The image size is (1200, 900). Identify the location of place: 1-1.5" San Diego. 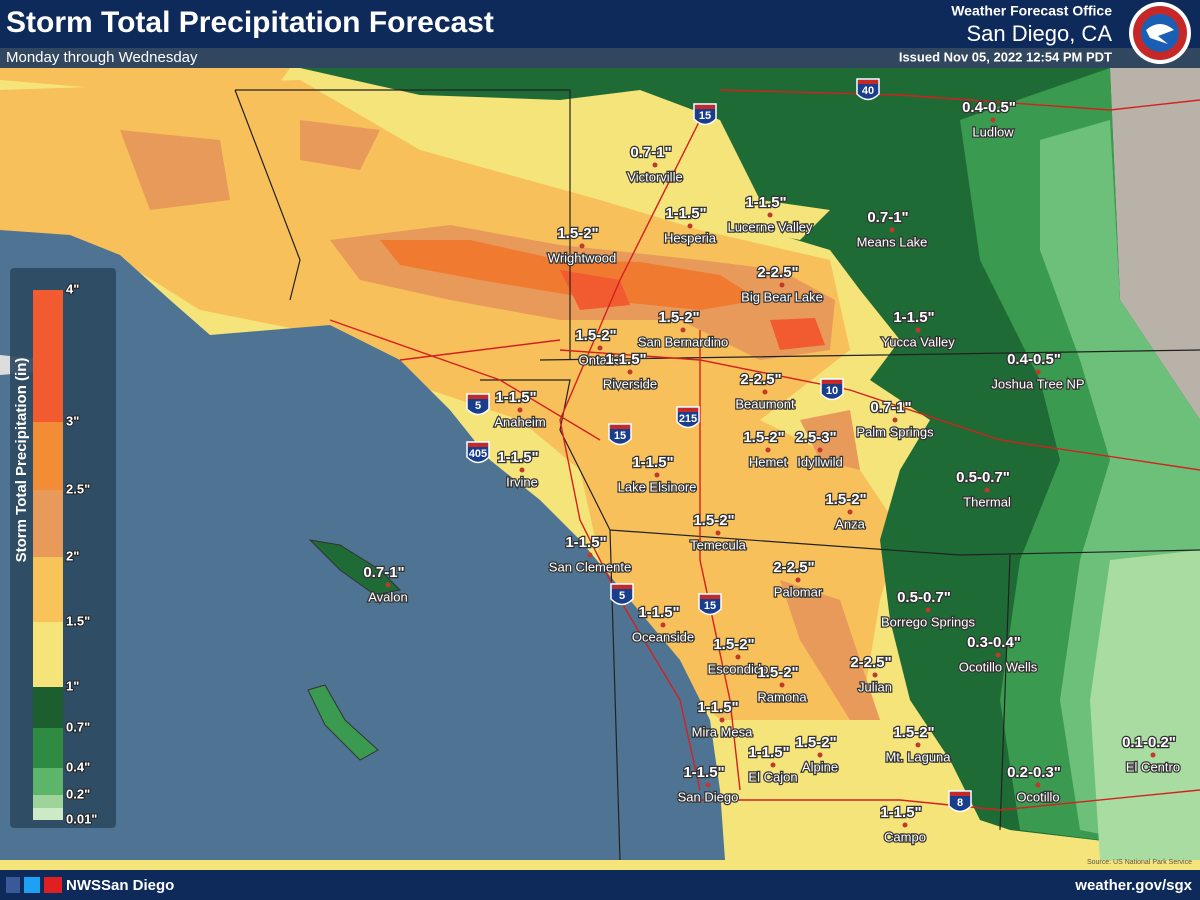
(707, 784).